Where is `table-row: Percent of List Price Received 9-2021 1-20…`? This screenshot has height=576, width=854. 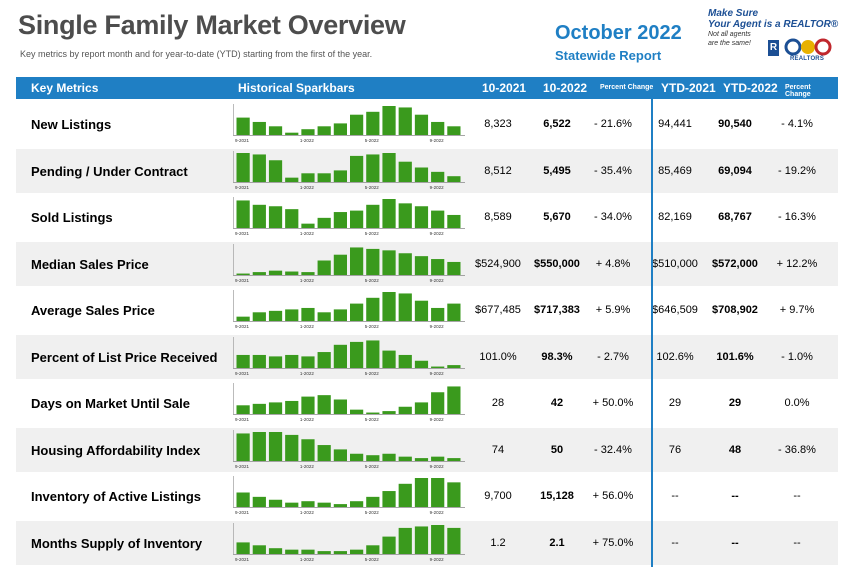
table-row: Percent of List Price Received 9-2021 1-20… is located at coordinates (427, 356).